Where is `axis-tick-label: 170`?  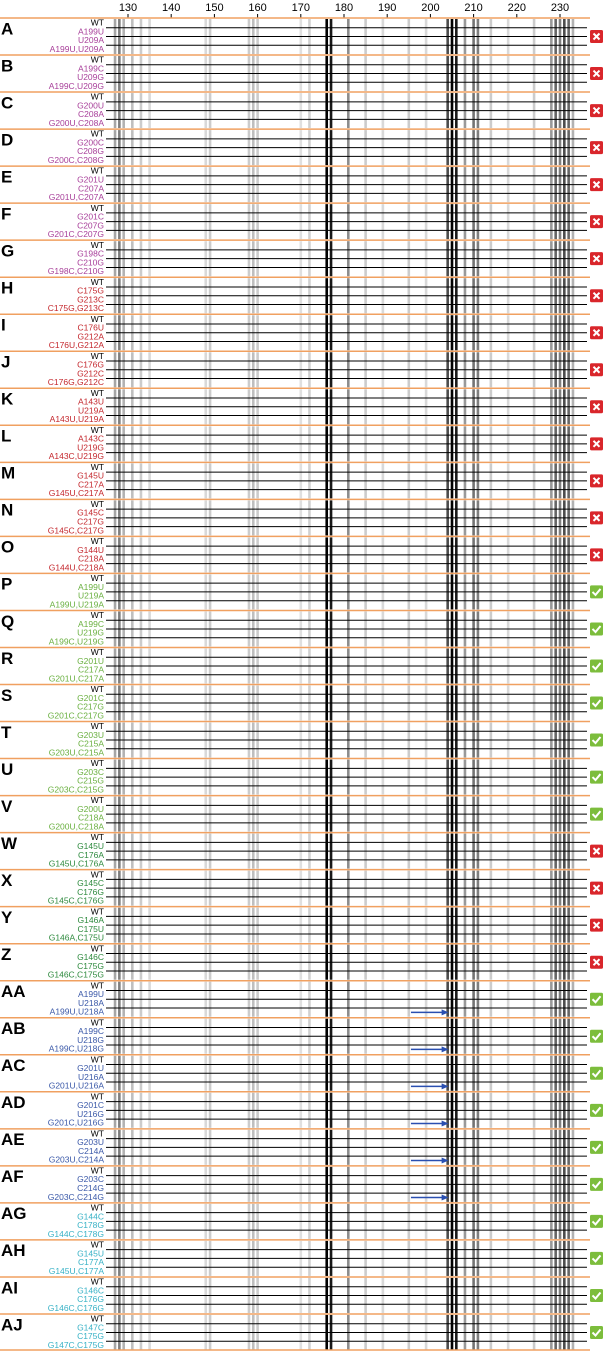
axis-tick-label: 170 is located at coordinates (301, 8).